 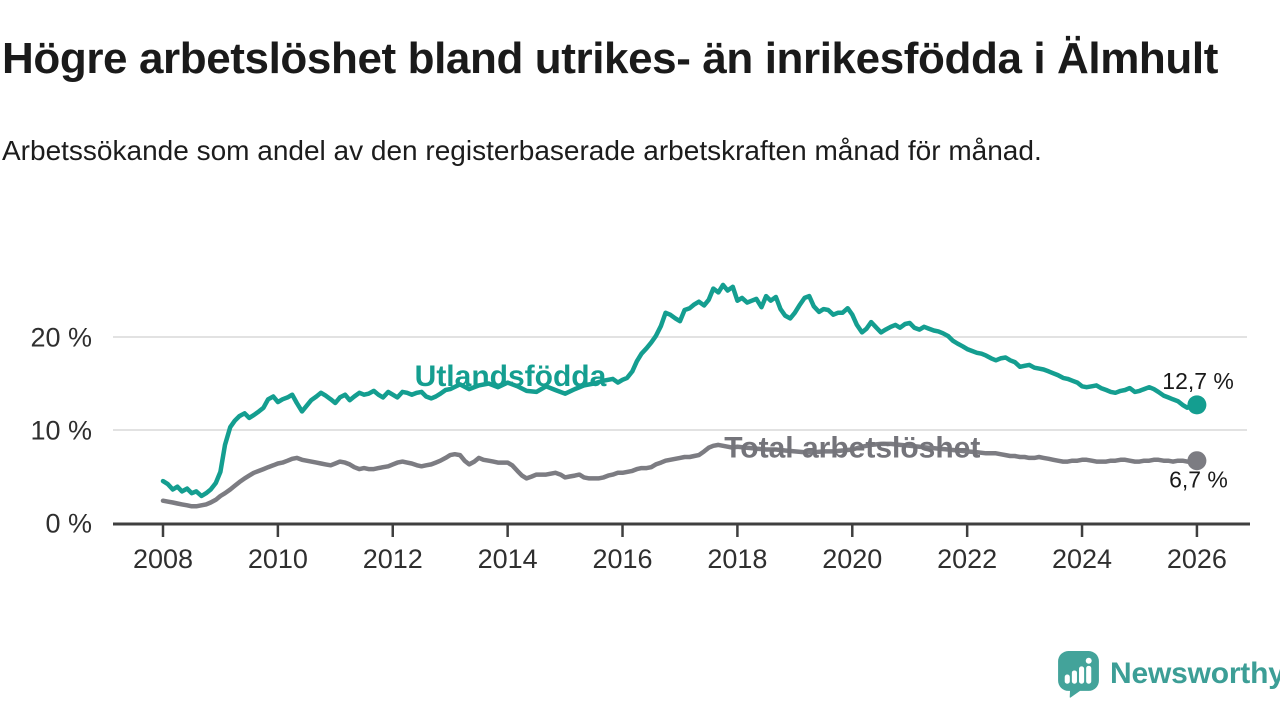 I want to click on bar-chart-speech-bubble-icon, so click(x=1078, y=674).